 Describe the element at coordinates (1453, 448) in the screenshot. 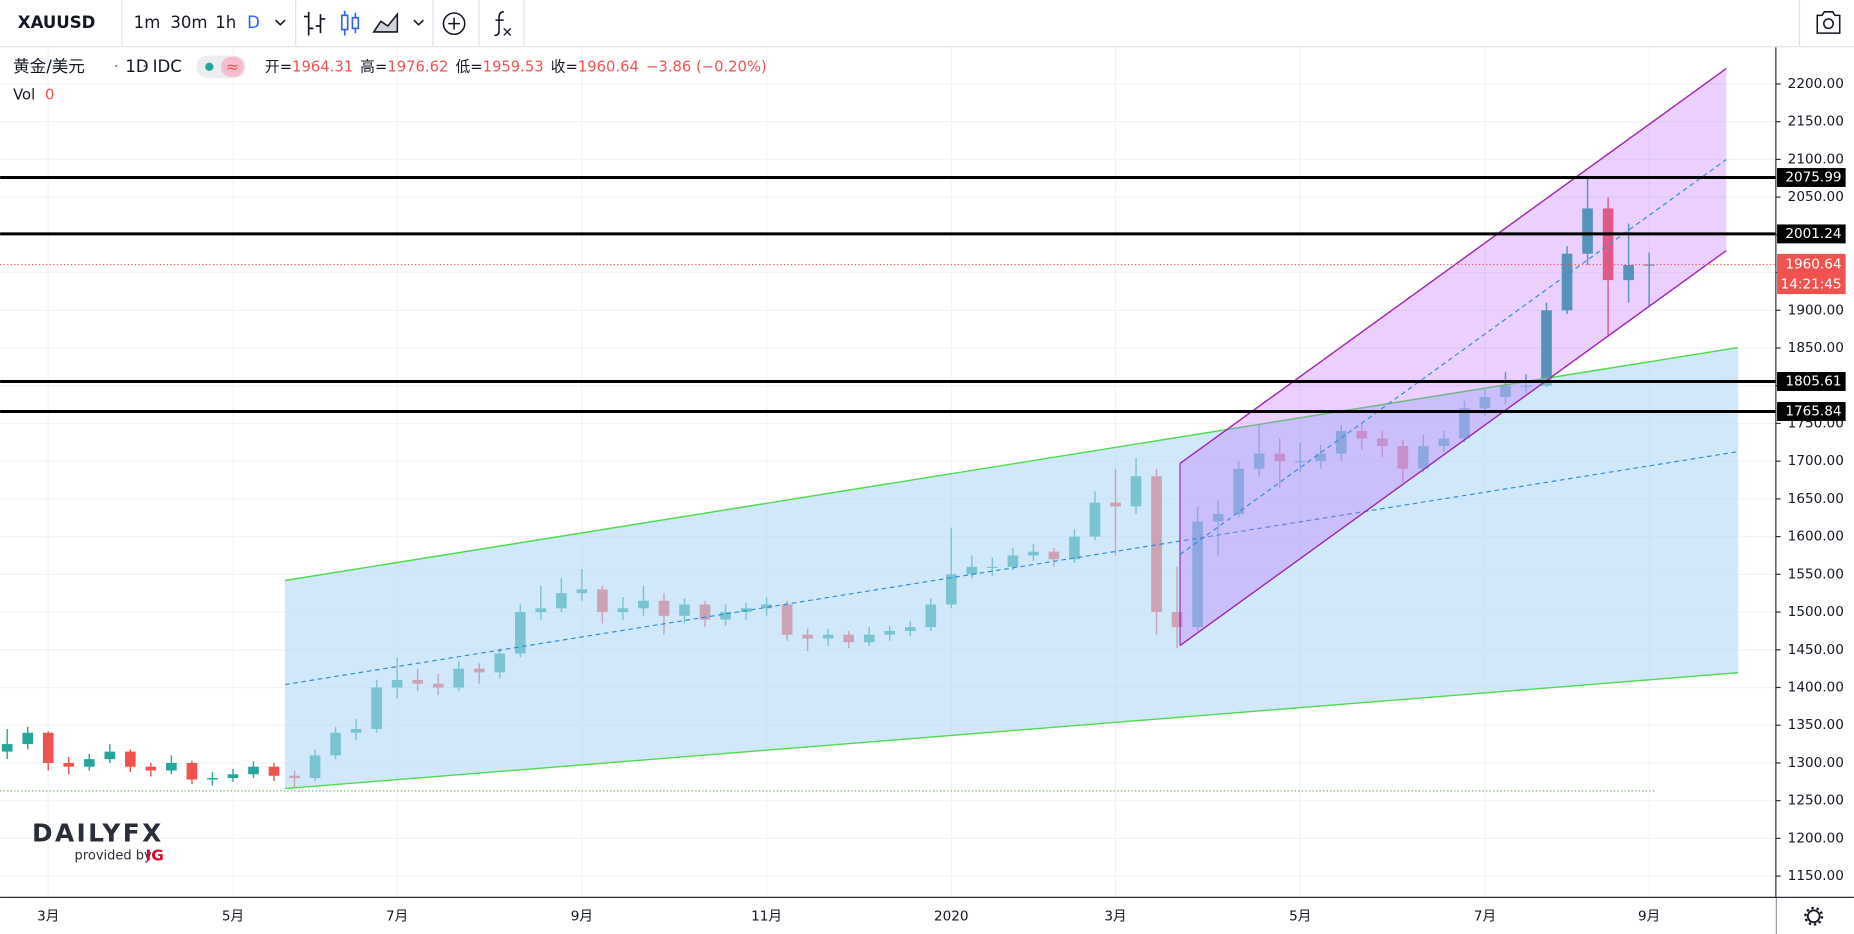

I see `purple-lower` at that location.